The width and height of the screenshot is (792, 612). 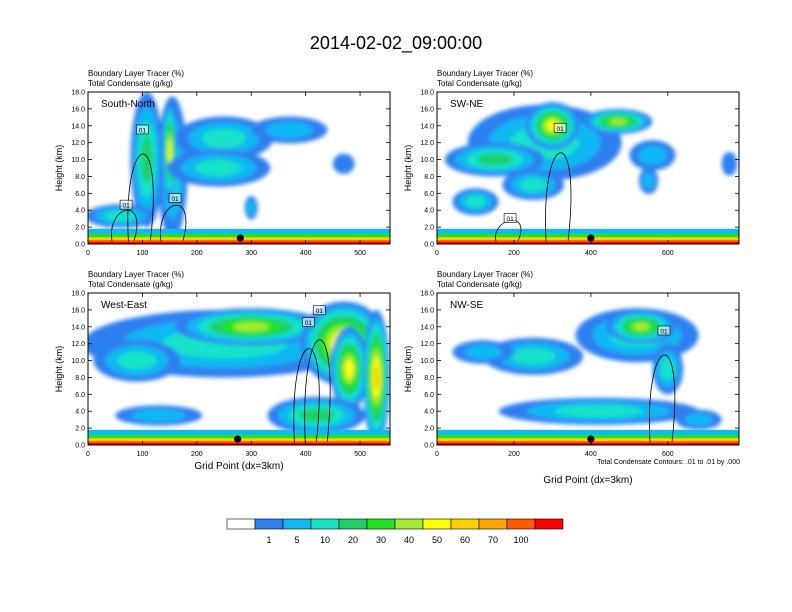 What do you see at coordinates (437, 540) in the screenshot?
I see `colorbar-label: 50` at bounding box center [437, 540].